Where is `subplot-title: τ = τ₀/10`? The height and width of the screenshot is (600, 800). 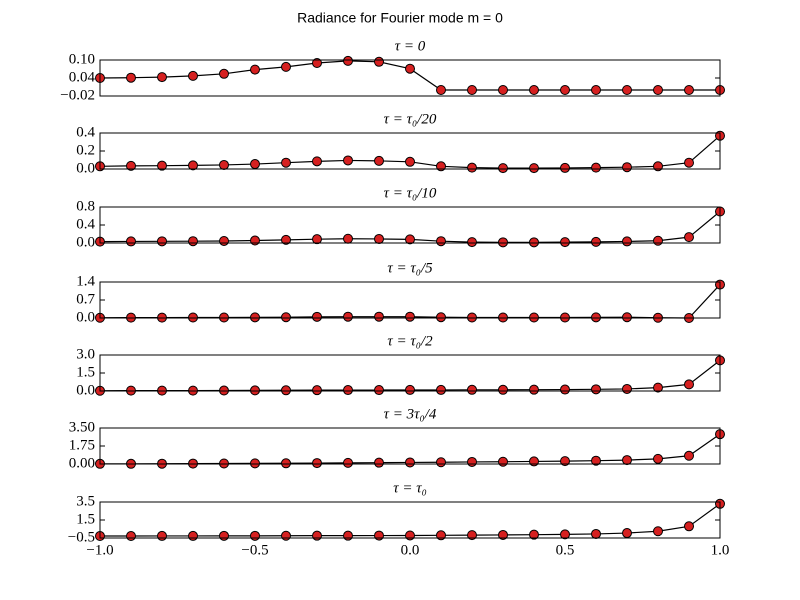
subplot-title: τ = τ₀/10 is located at coordinates (410, 193).